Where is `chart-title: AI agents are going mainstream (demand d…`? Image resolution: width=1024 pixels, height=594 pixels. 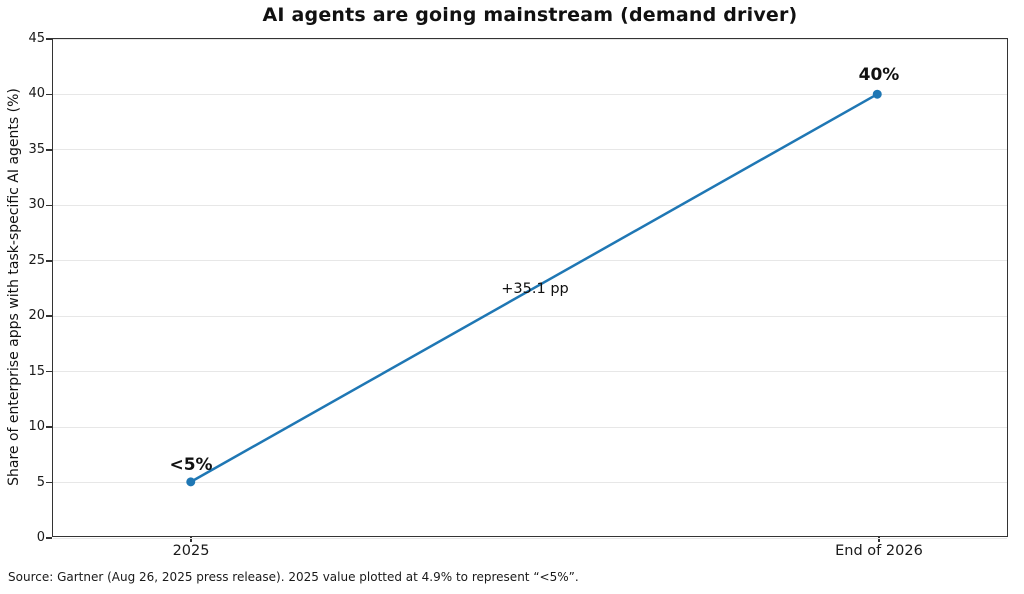 chart-title: AI agents are going mainstream (demand d… is located at coordinates (530, 15).